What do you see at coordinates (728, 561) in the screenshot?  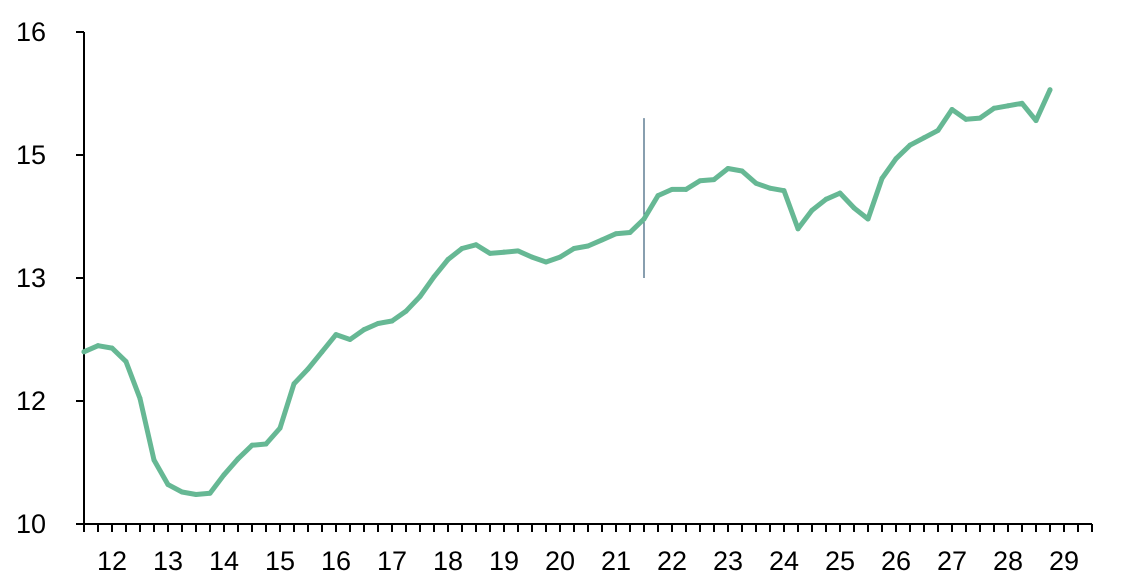 I see `x-tick-label: 23` at bounding box center [728, 561].